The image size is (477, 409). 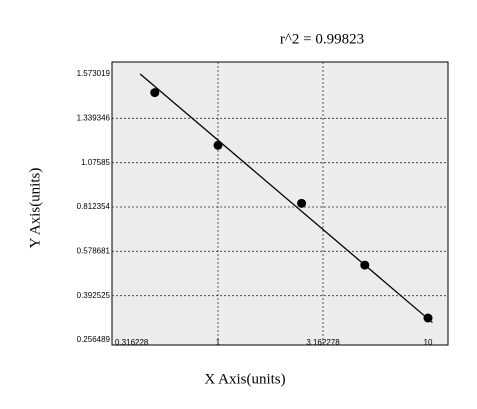 What do you see at coordinates (218, 342) in the screenshot?
I see `x-tick-label: 1` at bounding box center [218, 342].